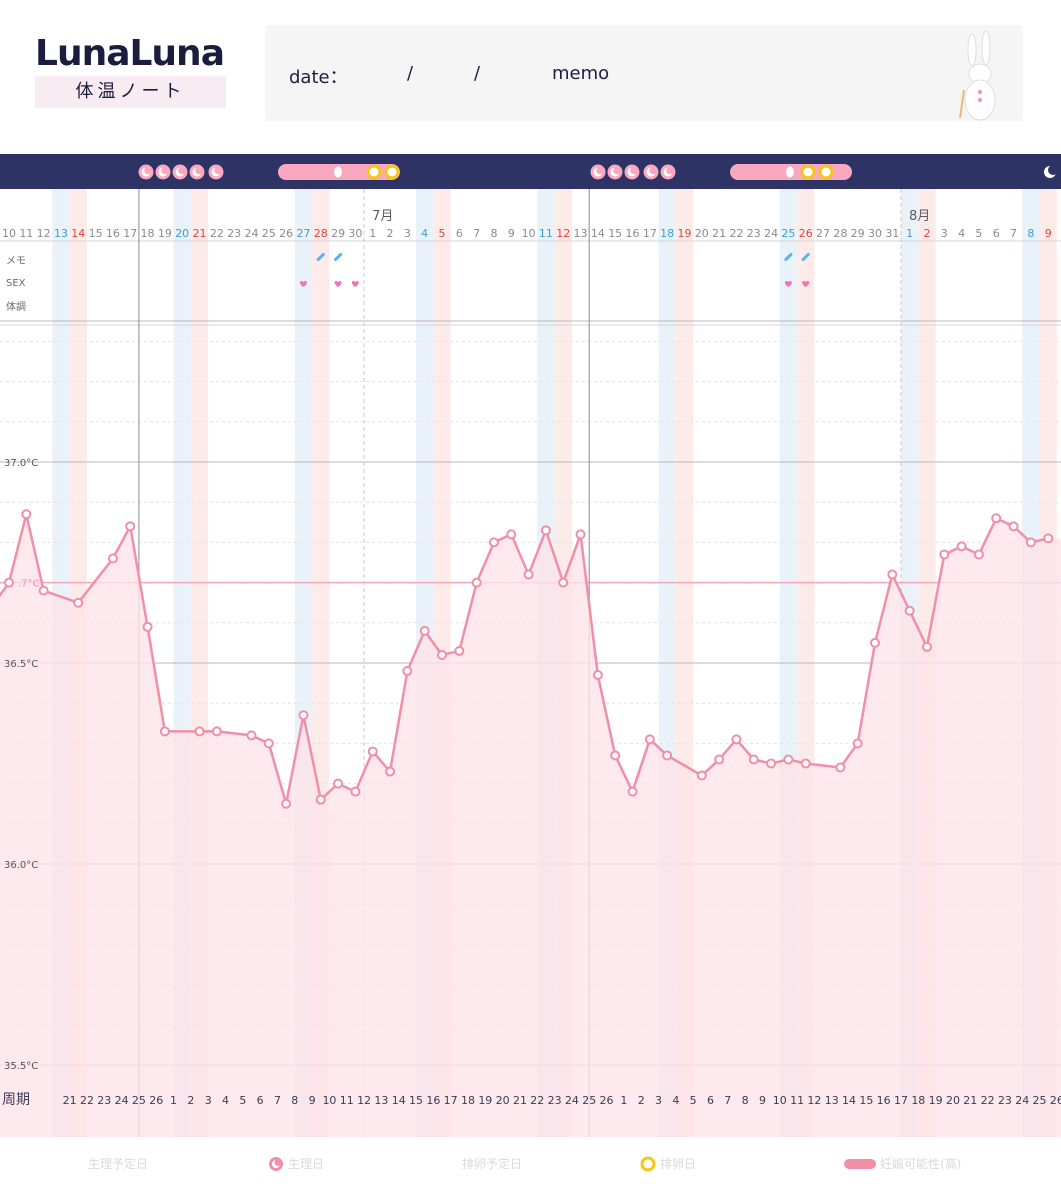 The height and width of the screenshot is (1200, 1061). I want to click on pen-body, so click(788, 257).